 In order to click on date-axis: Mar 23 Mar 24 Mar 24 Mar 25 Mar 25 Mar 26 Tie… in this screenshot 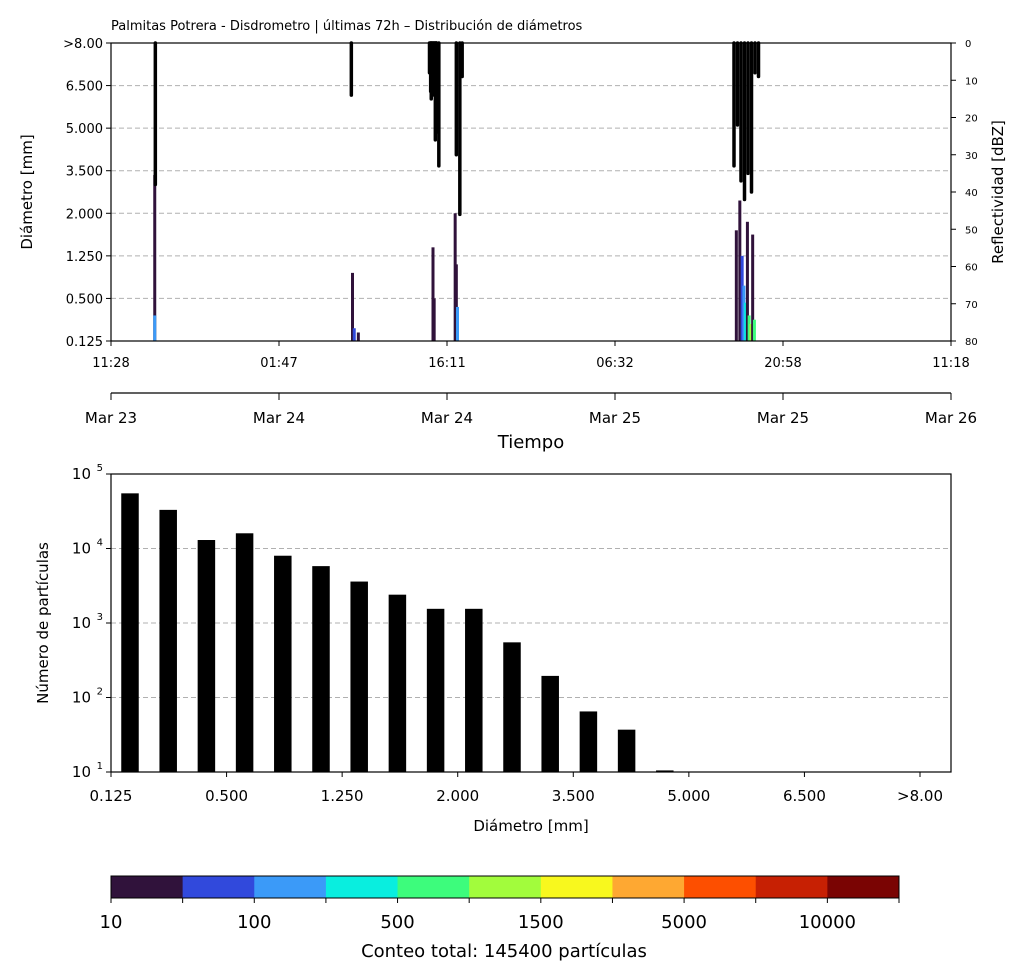, I will do `click(531, 422)`.